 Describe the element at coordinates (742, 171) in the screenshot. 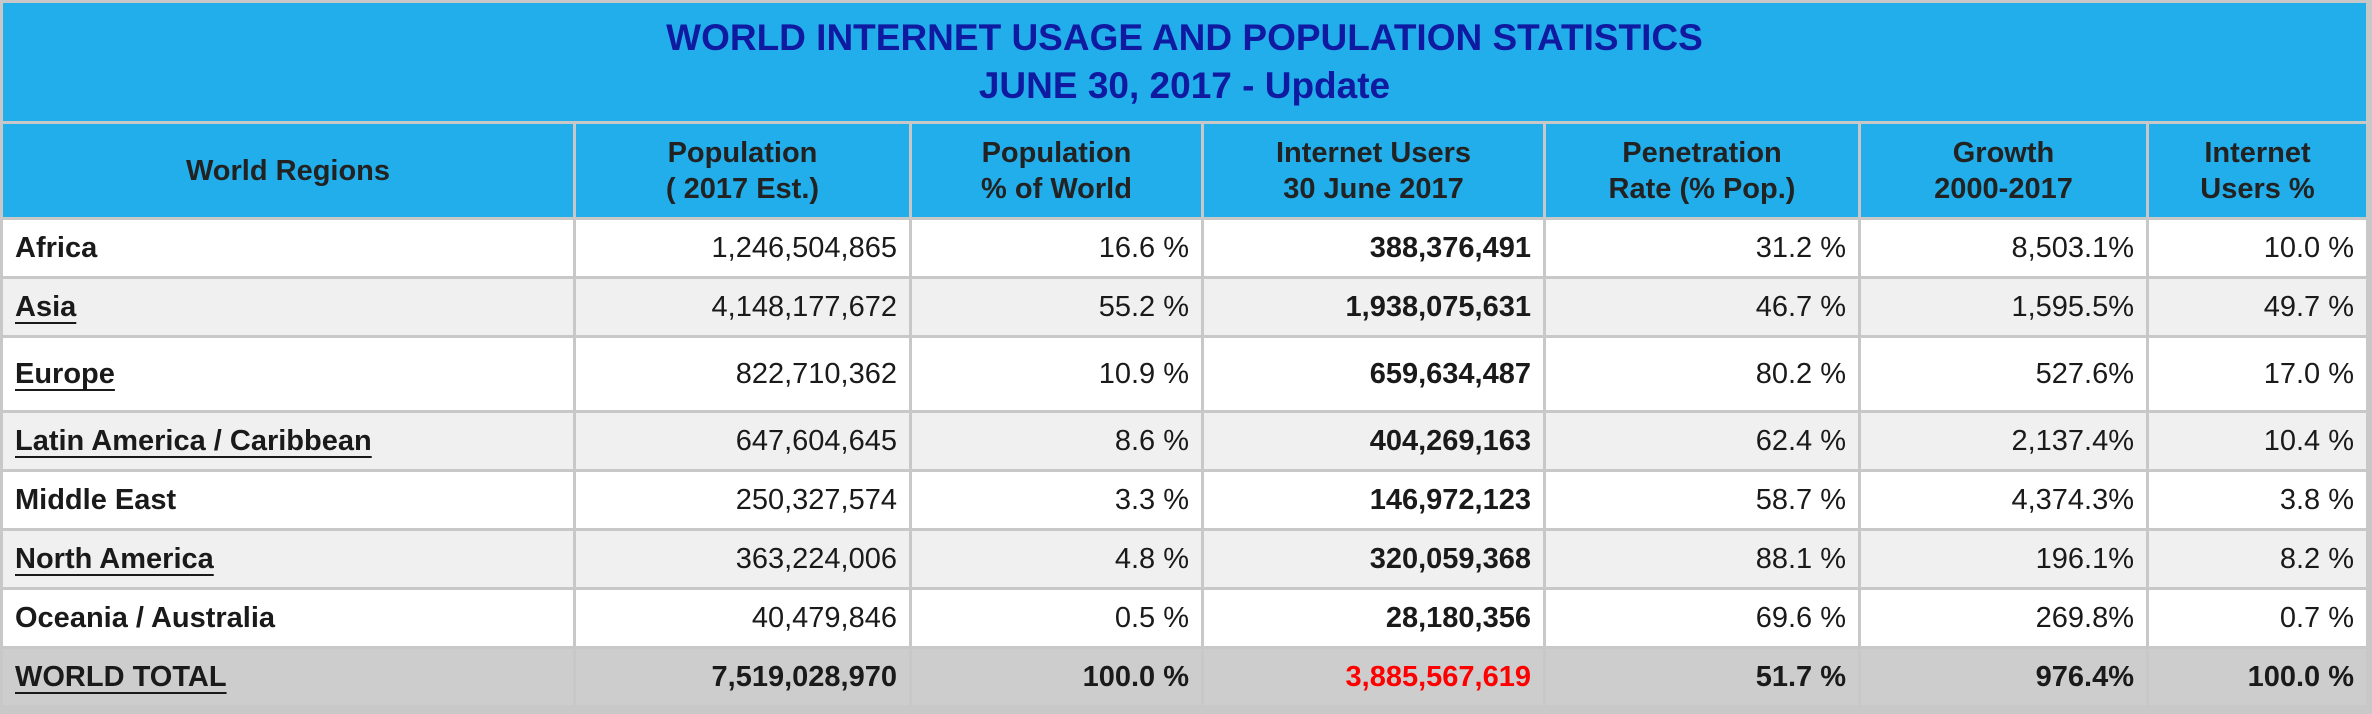

I see `column-header-population: Population ( 2017 Est.)` at that location.